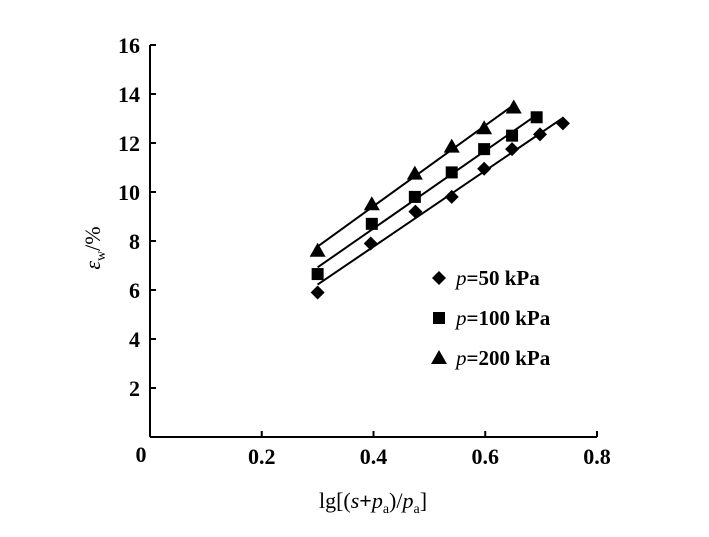 The image size is (709, 537). What do you see at coordinates (134, 241) in the screenshot?
I see `y-tick-label: 8` at bounding box center [134, 241].